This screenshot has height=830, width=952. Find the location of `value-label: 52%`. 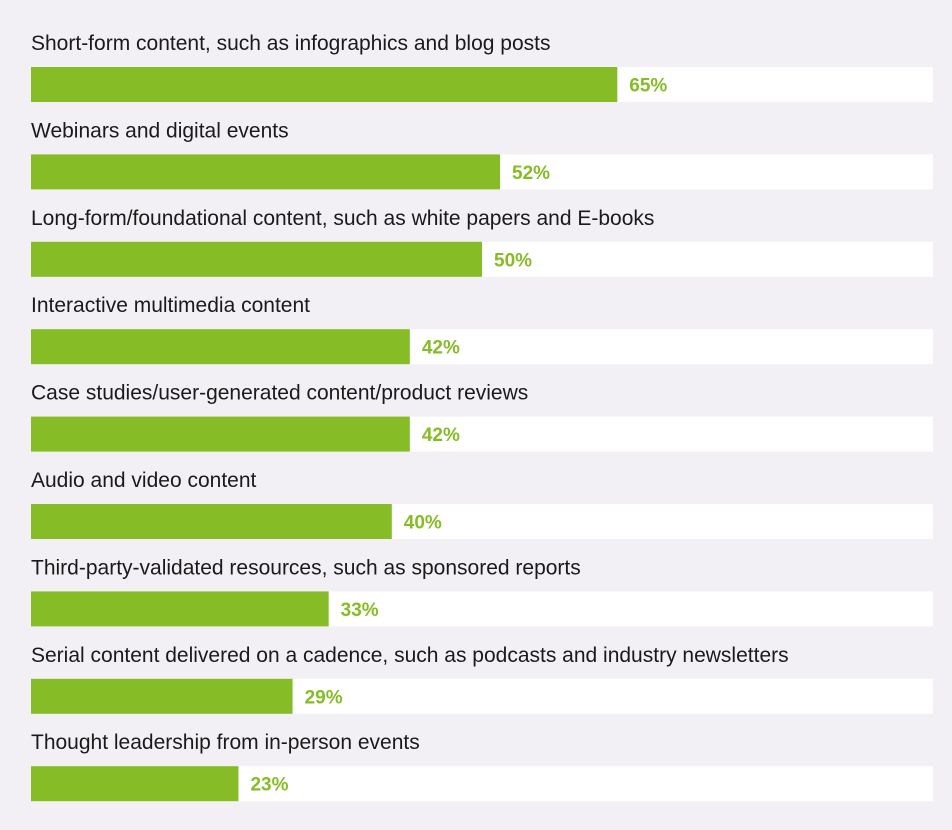

value-label: 52% is located at coordinates (531, 173).